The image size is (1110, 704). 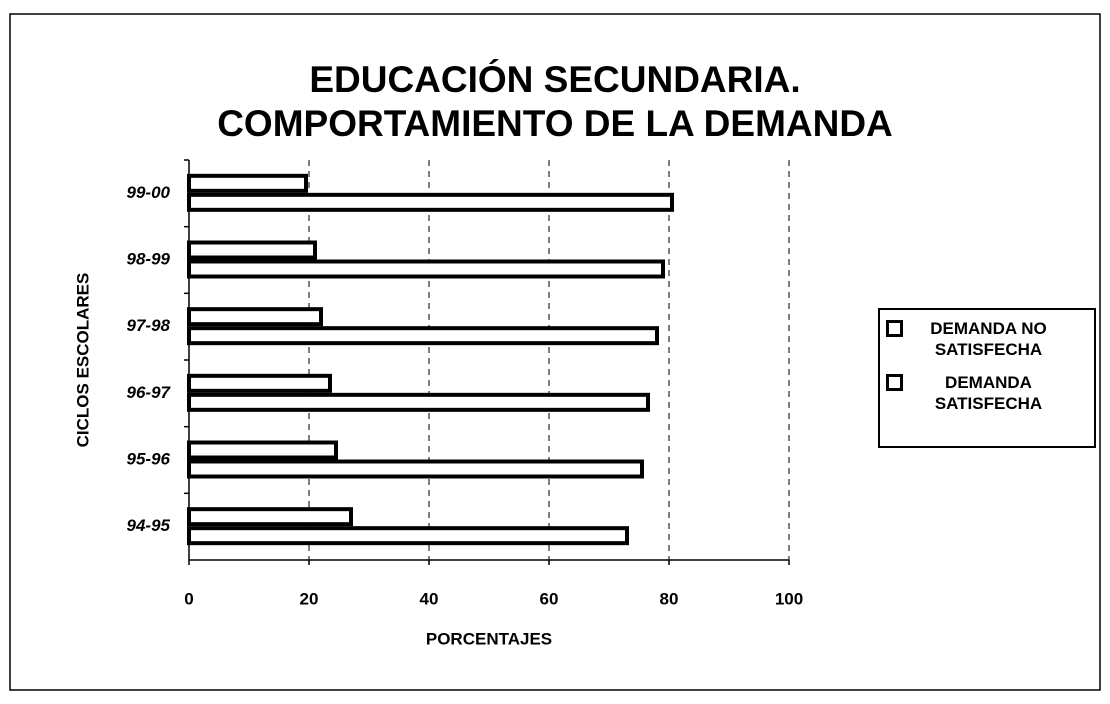 What do you see at coordinates (309, 598) in the screenshot?
I see `x-tick-label: 20` at bounding box center [309, 598].